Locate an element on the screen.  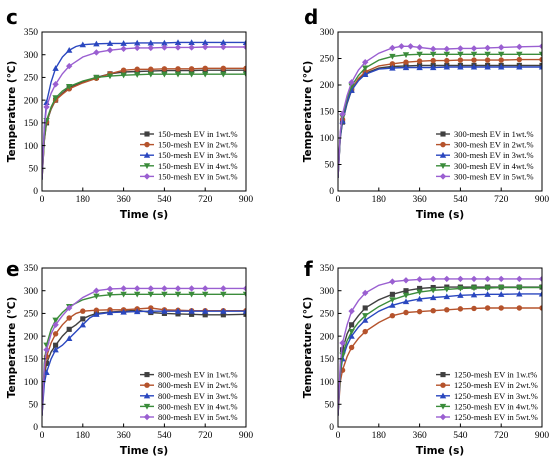
x-tick-label: 540 is located at coordinates (460, 436).